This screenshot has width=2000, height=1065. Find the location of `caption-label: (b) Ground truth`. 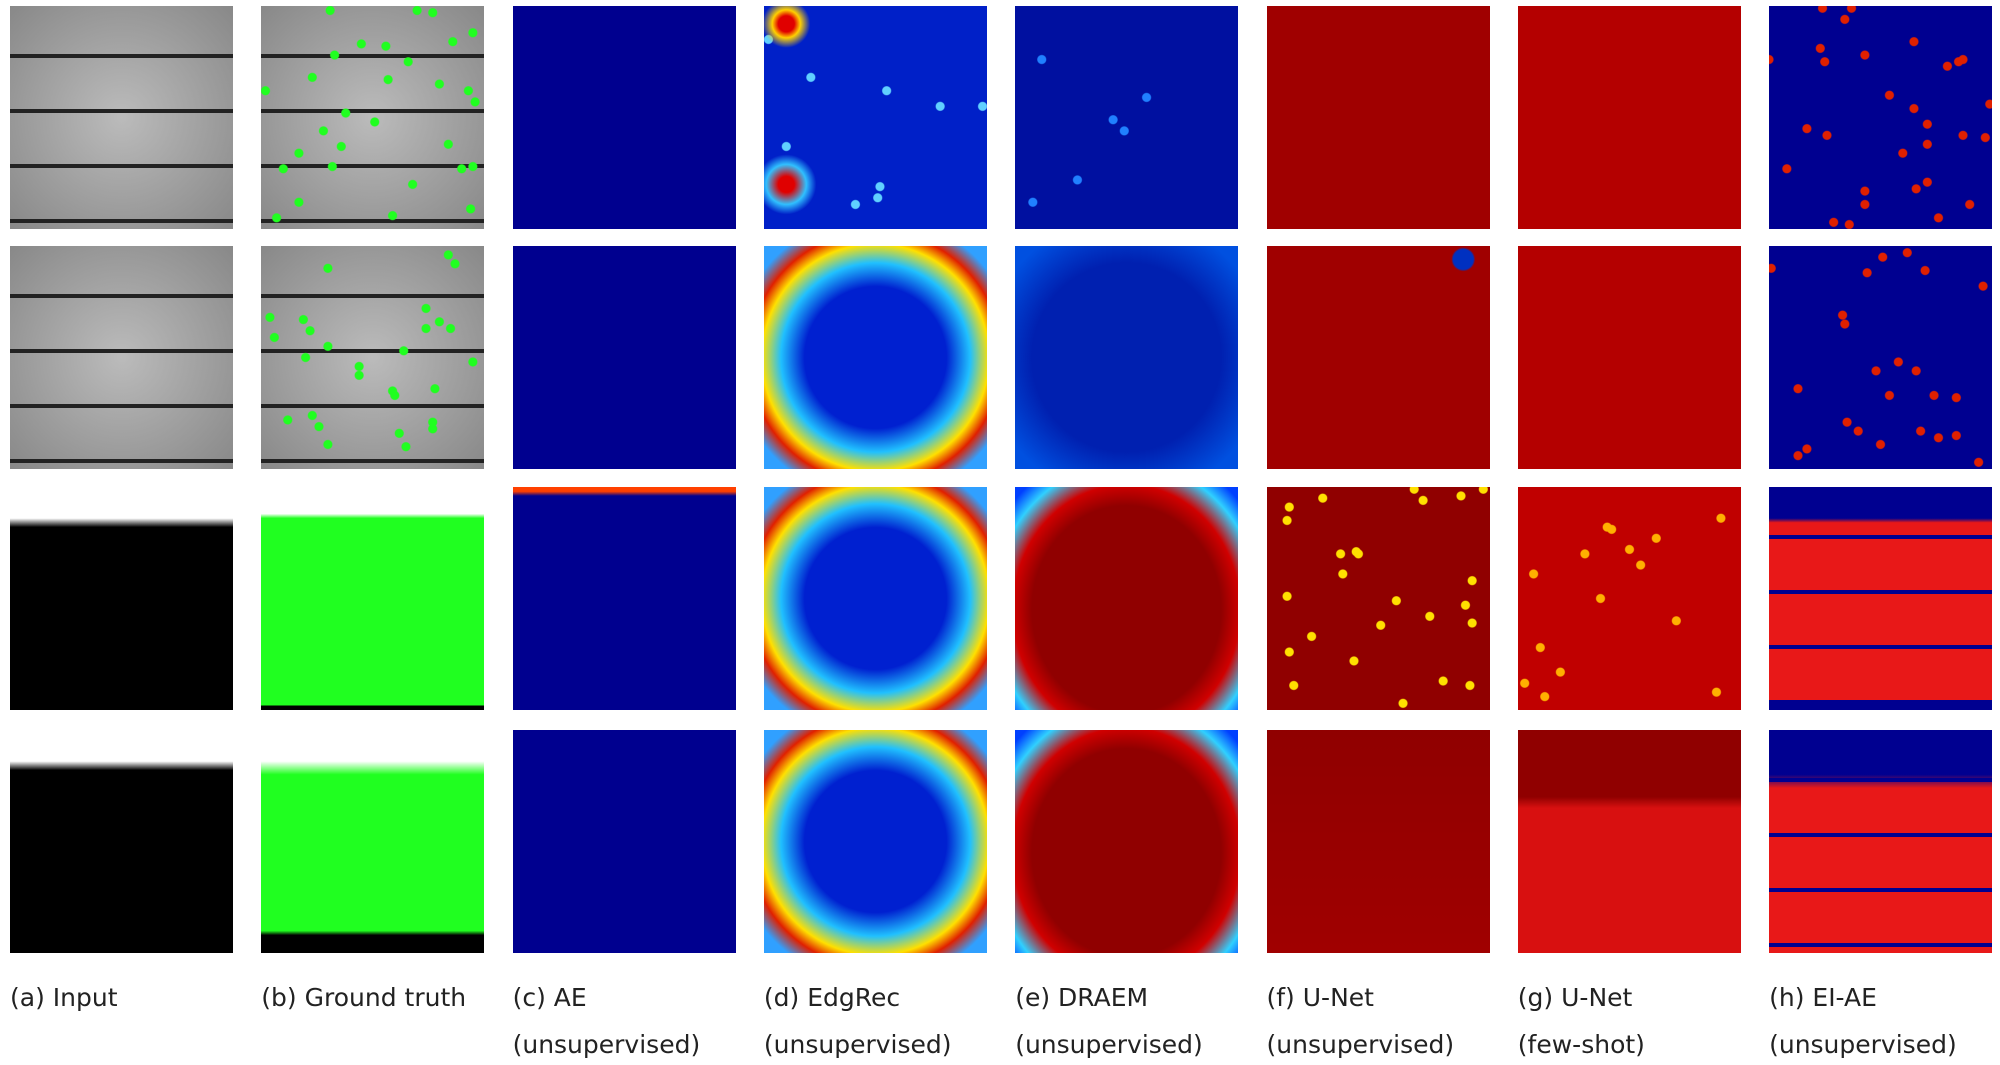

caption-label: (b) Ground truth is located at coordinates (364, 997).